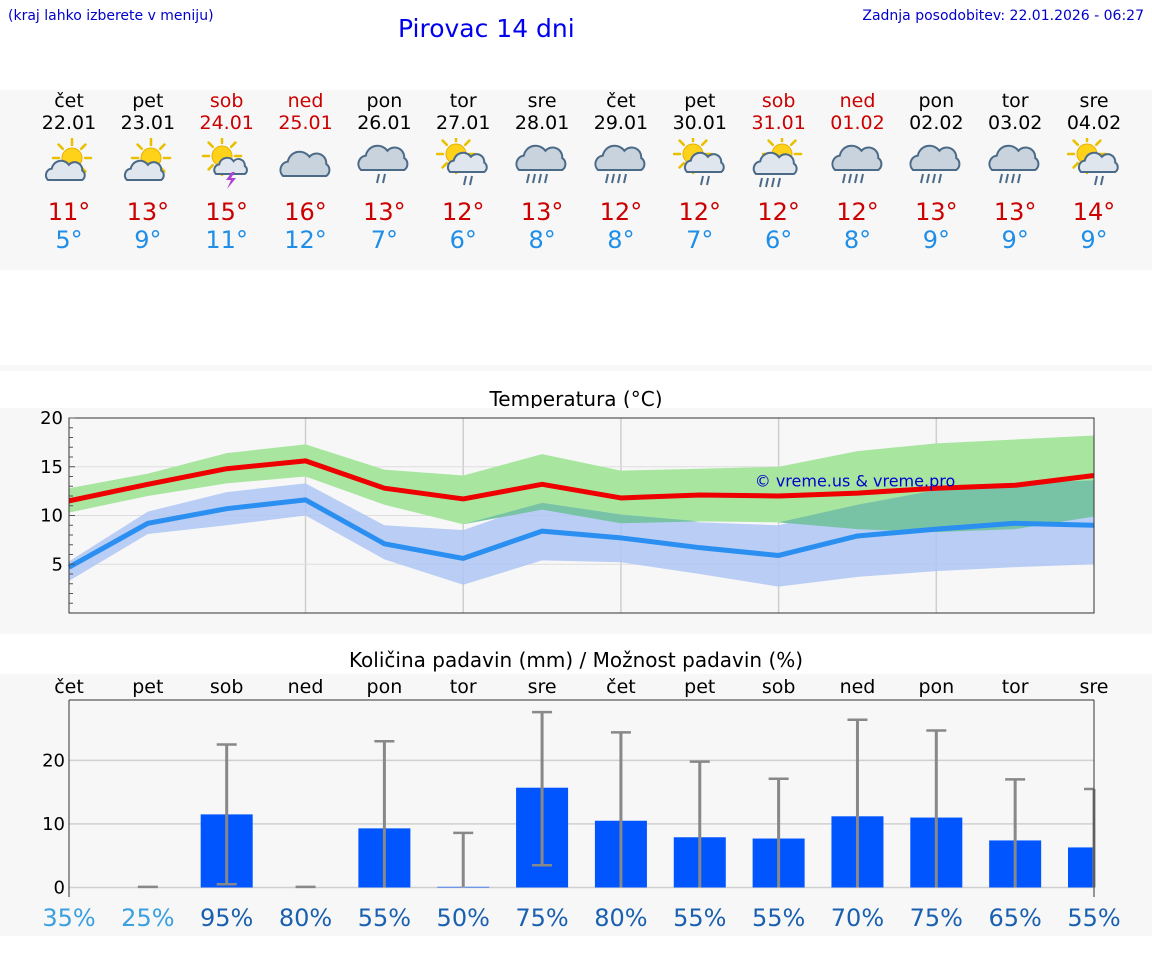 The height and width of the screenshot is (975, 1152). I want to click on min-temperature: 8°, so click(621, 240).